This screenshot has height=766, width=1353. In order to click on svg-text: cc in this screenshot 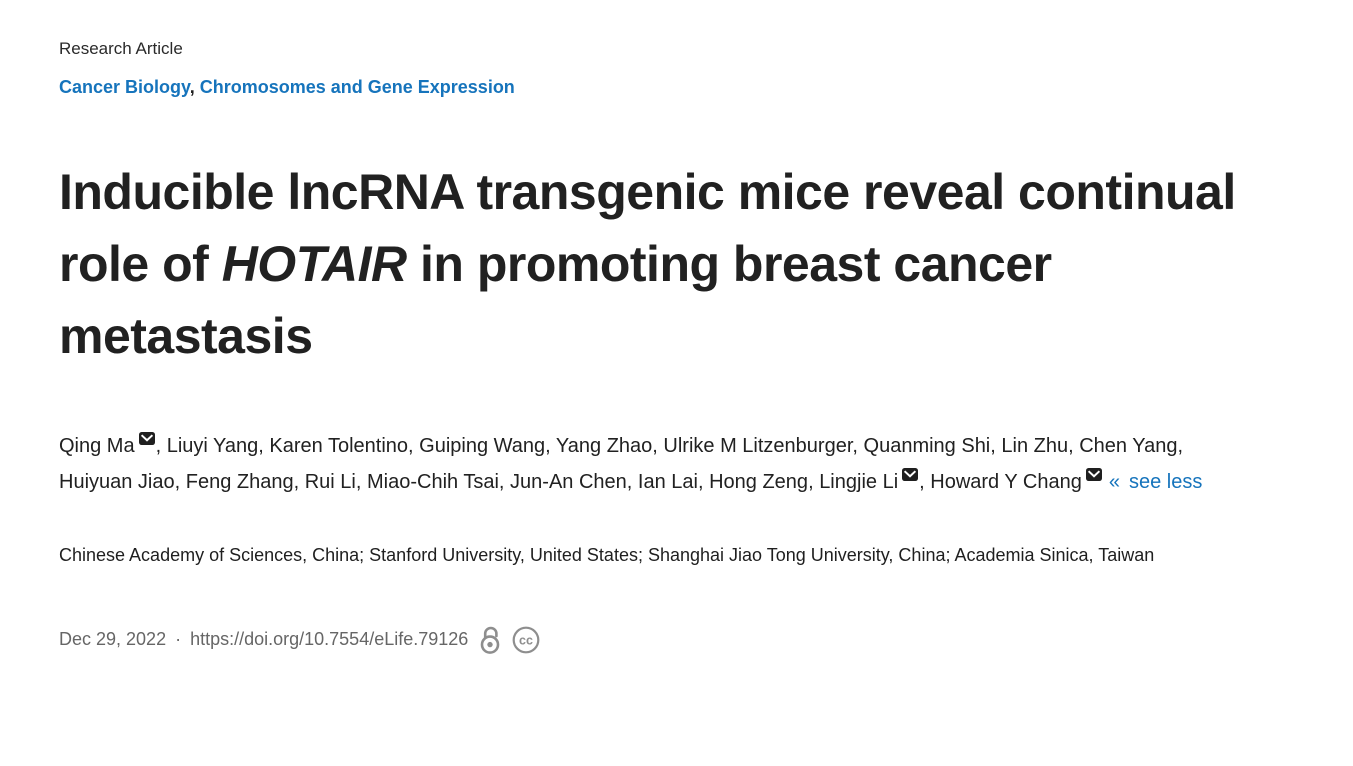, I will do `click(526, 640)`.